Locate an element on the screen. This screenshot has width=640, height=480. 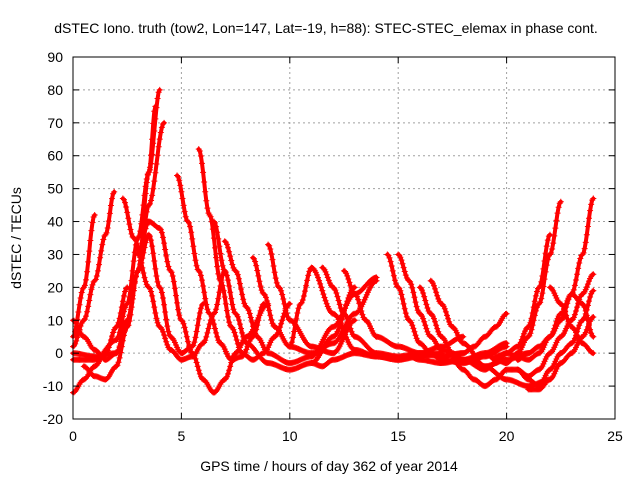
series-arc11 is located at coordinates (244, 254).